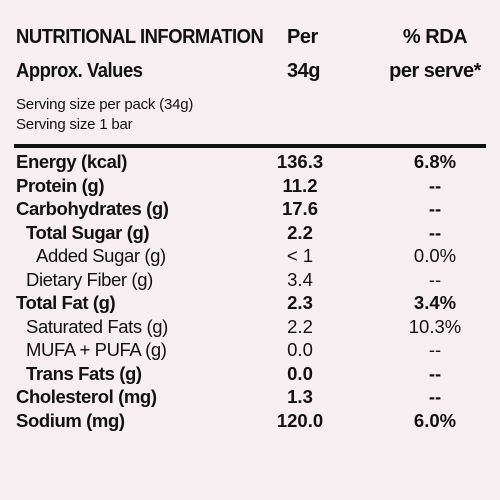 The width and height of the screenshot is (500, 500). What do you see at coordinates (300, 420) in the screenshot?
I see `nutrient-per-value: 120.0` at bounding box center [300, 420].